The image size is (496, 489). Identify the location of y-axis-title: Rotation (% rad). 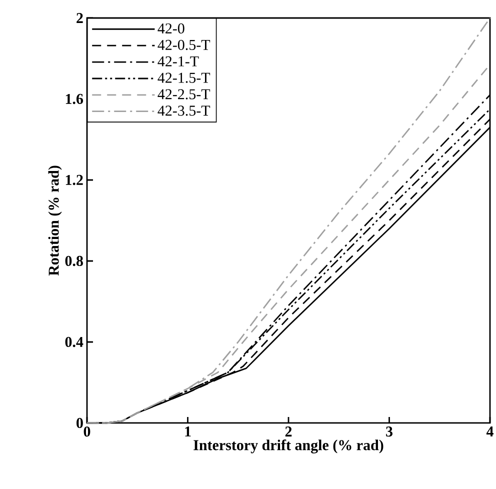
(55, 221).